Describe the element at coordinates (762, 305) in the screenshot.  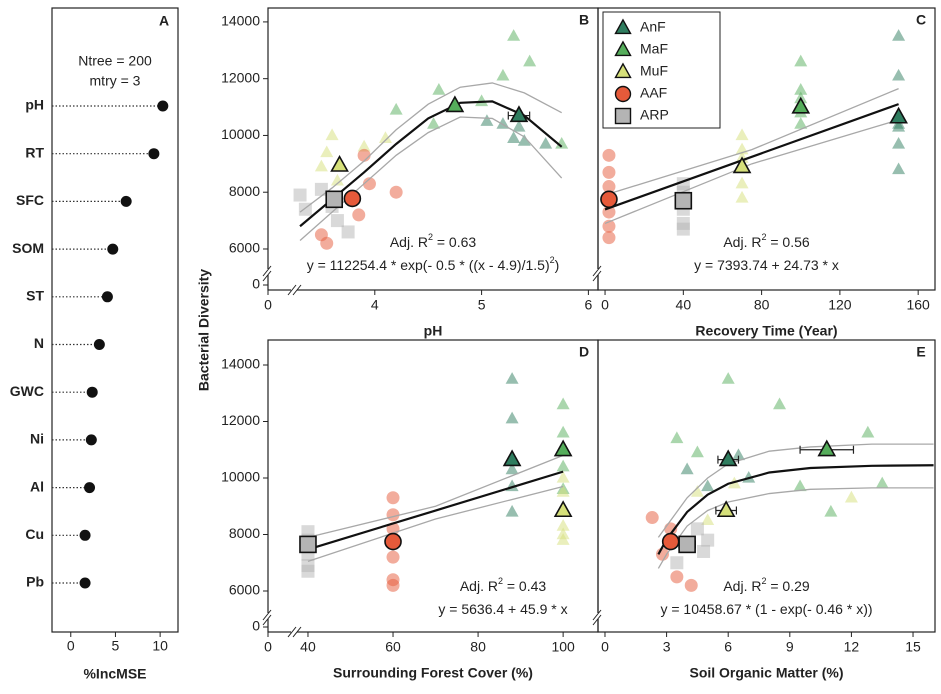
I see `x-tick-label: 80` at that location.